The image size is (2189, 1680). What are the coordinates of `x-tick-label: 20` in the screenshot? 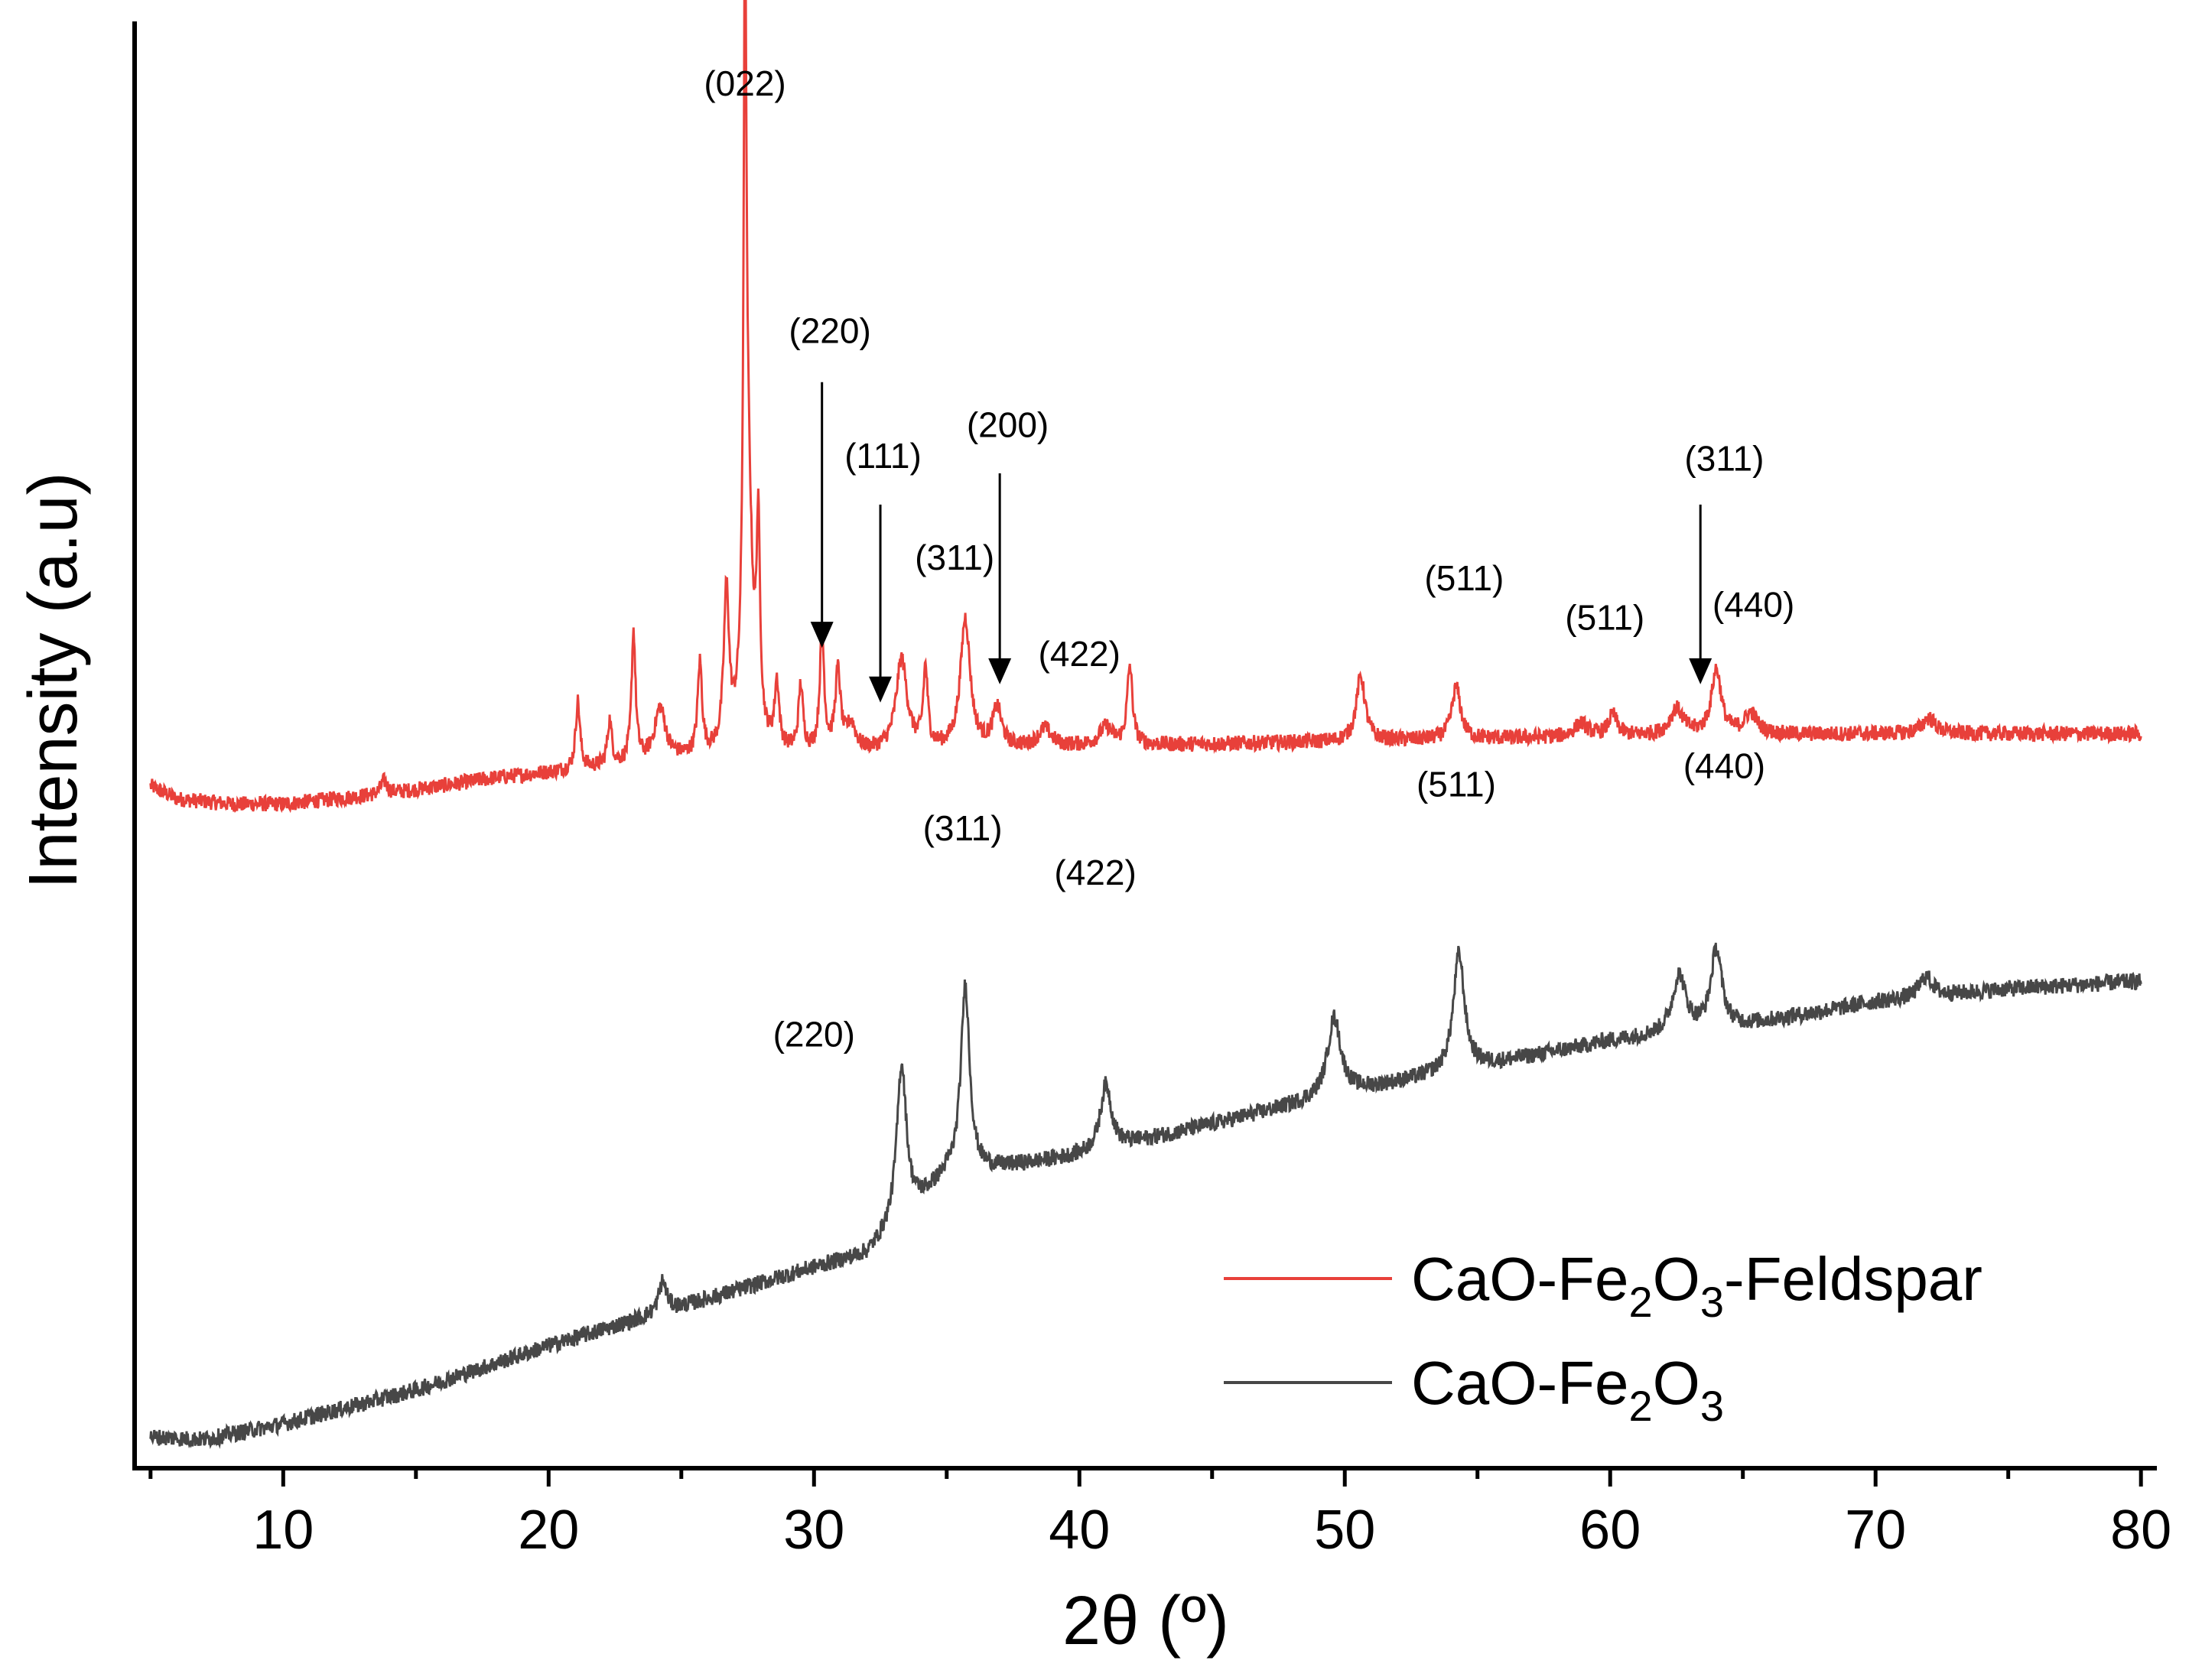 It's located at (548, 1530).